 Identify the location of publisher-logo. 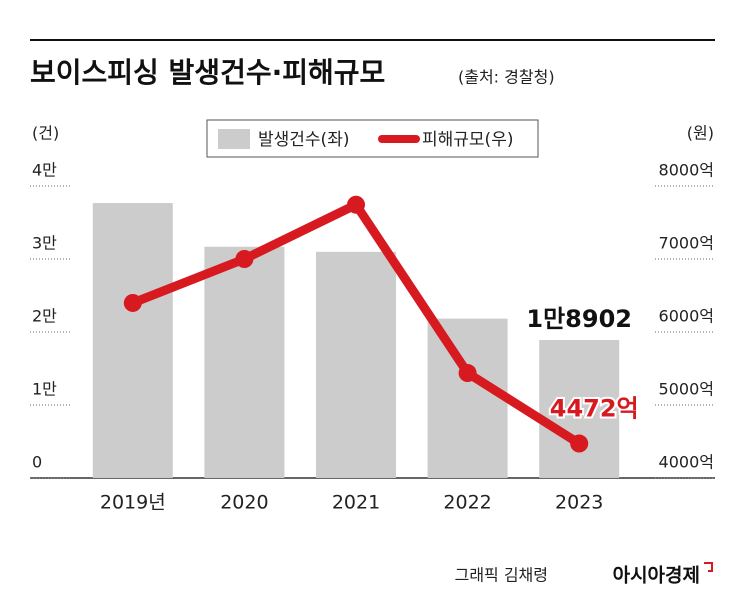
(708, 567).